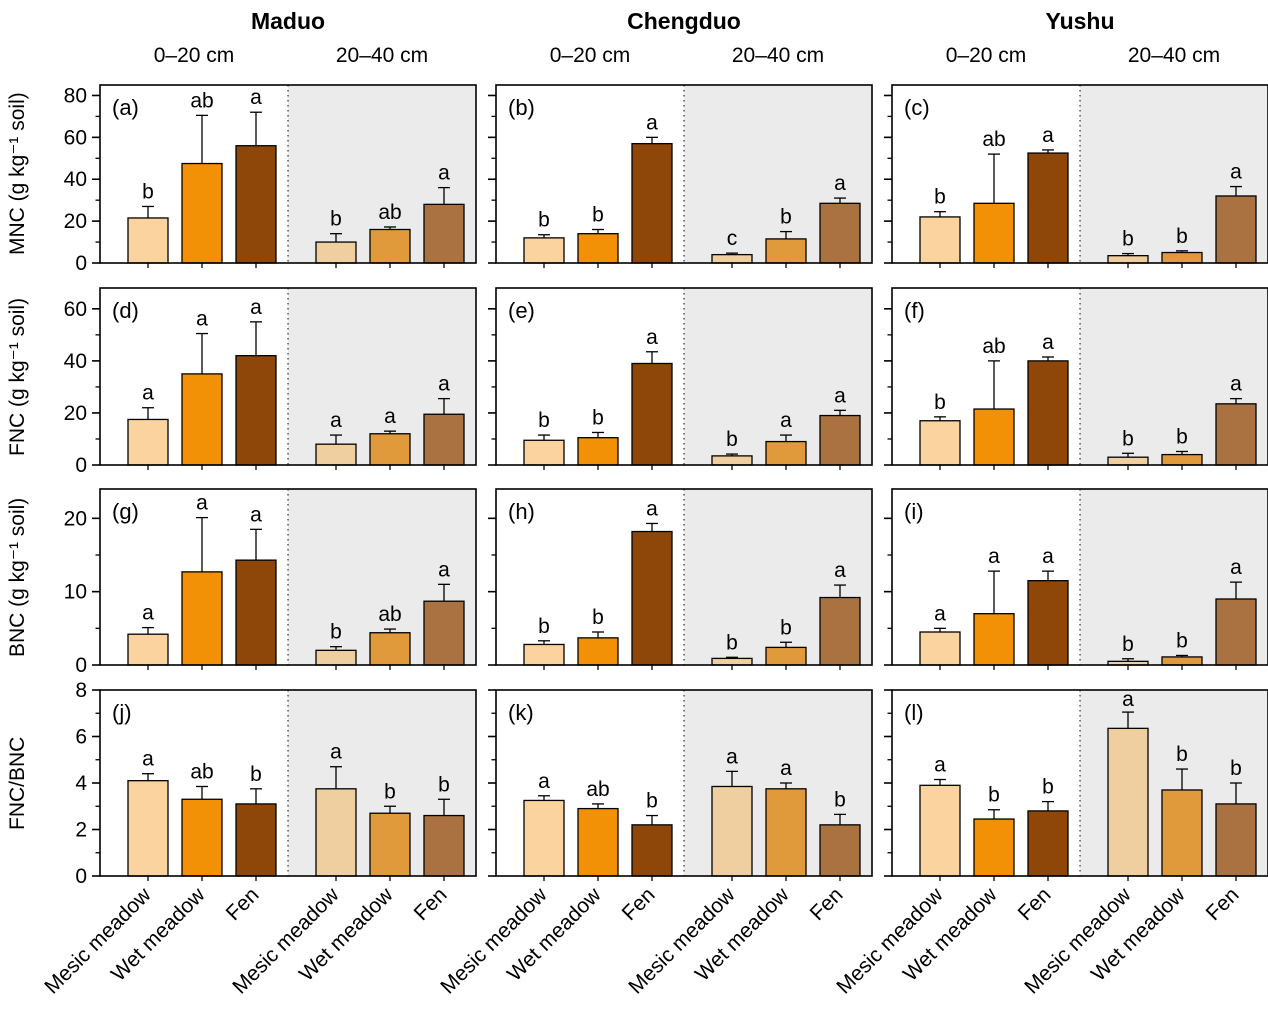 This screenshot has height=1031, width=1268. I want to click on y-tick-label: 40, so click(75, 179).